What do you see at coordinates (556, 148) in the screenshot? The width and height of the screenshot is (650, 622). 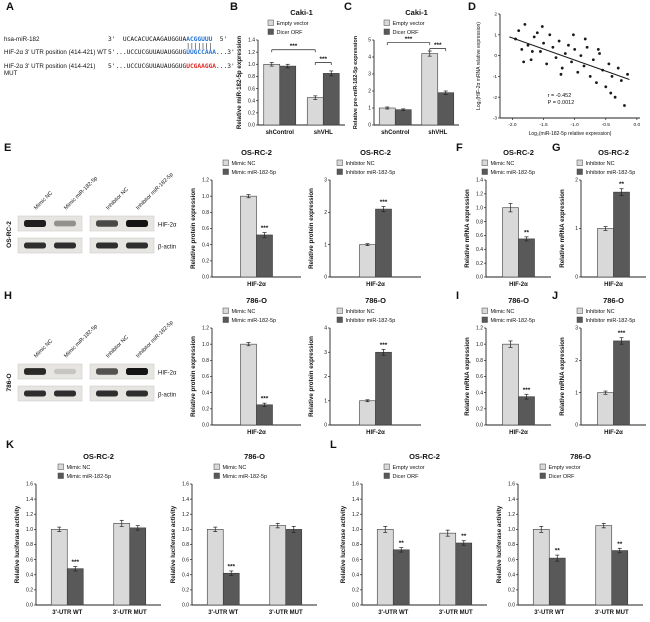 I see `panel-label-g: G` at bounding box center [556, 148].